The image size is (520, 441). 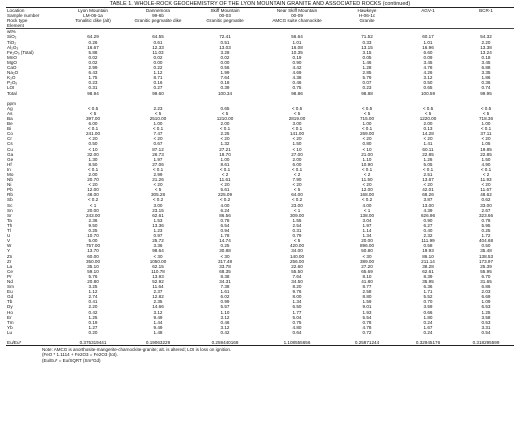 I want to click on table-cell: < 1, so click(x=367, y=210).